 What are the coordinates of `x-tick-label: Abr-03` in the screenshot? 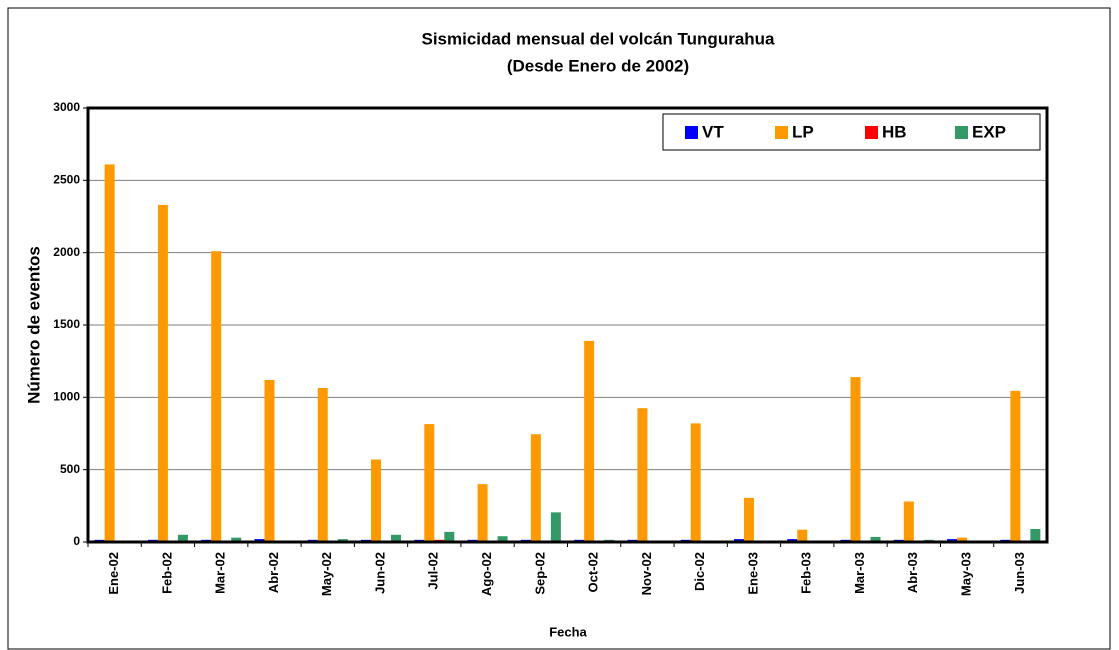 It's located at (912, 572).